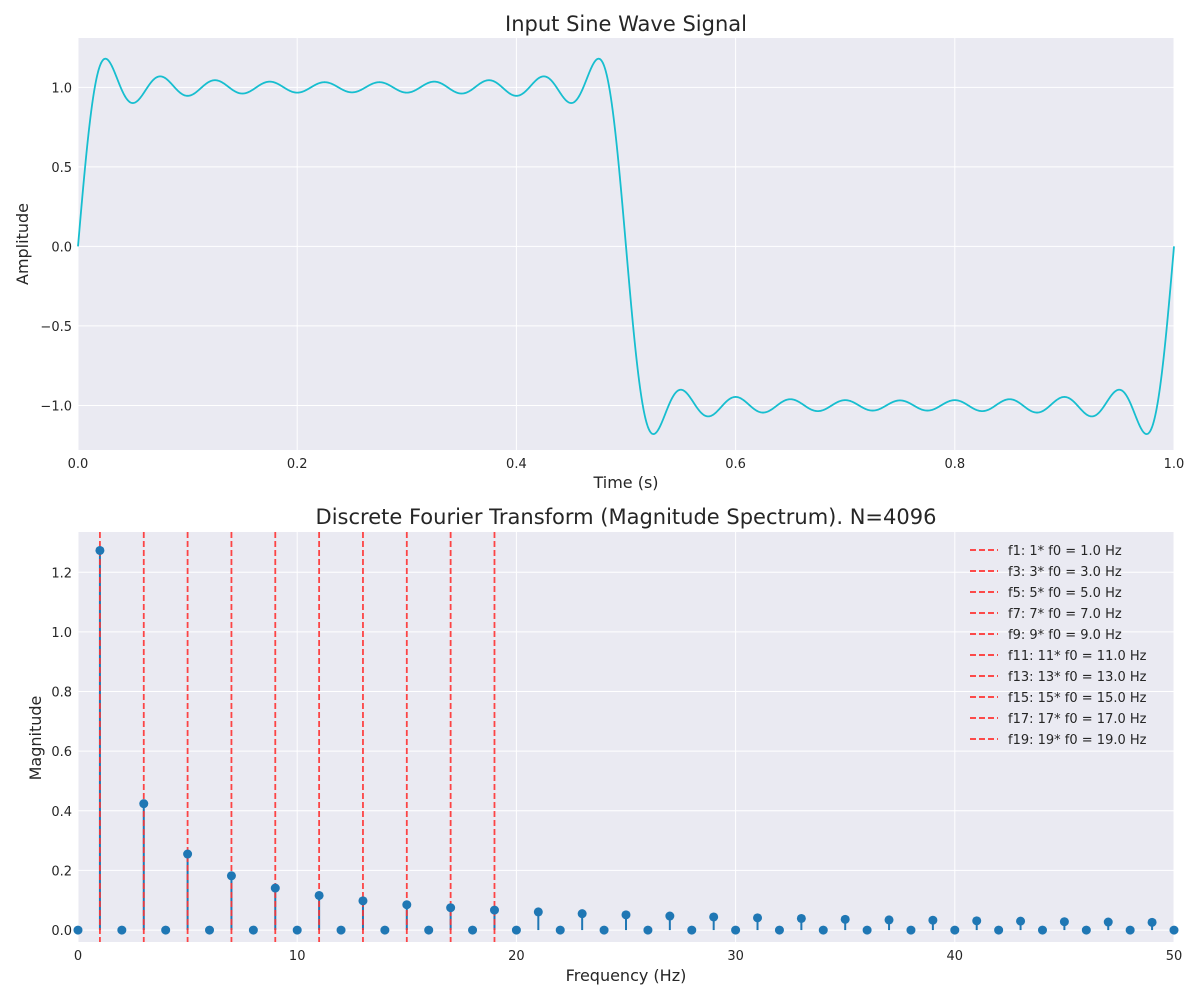  What do you see at coordinates (61, 871) in the screenshot?
I see `spectrum-y-tick-label: 0.2` at bounding box center [61, 871].